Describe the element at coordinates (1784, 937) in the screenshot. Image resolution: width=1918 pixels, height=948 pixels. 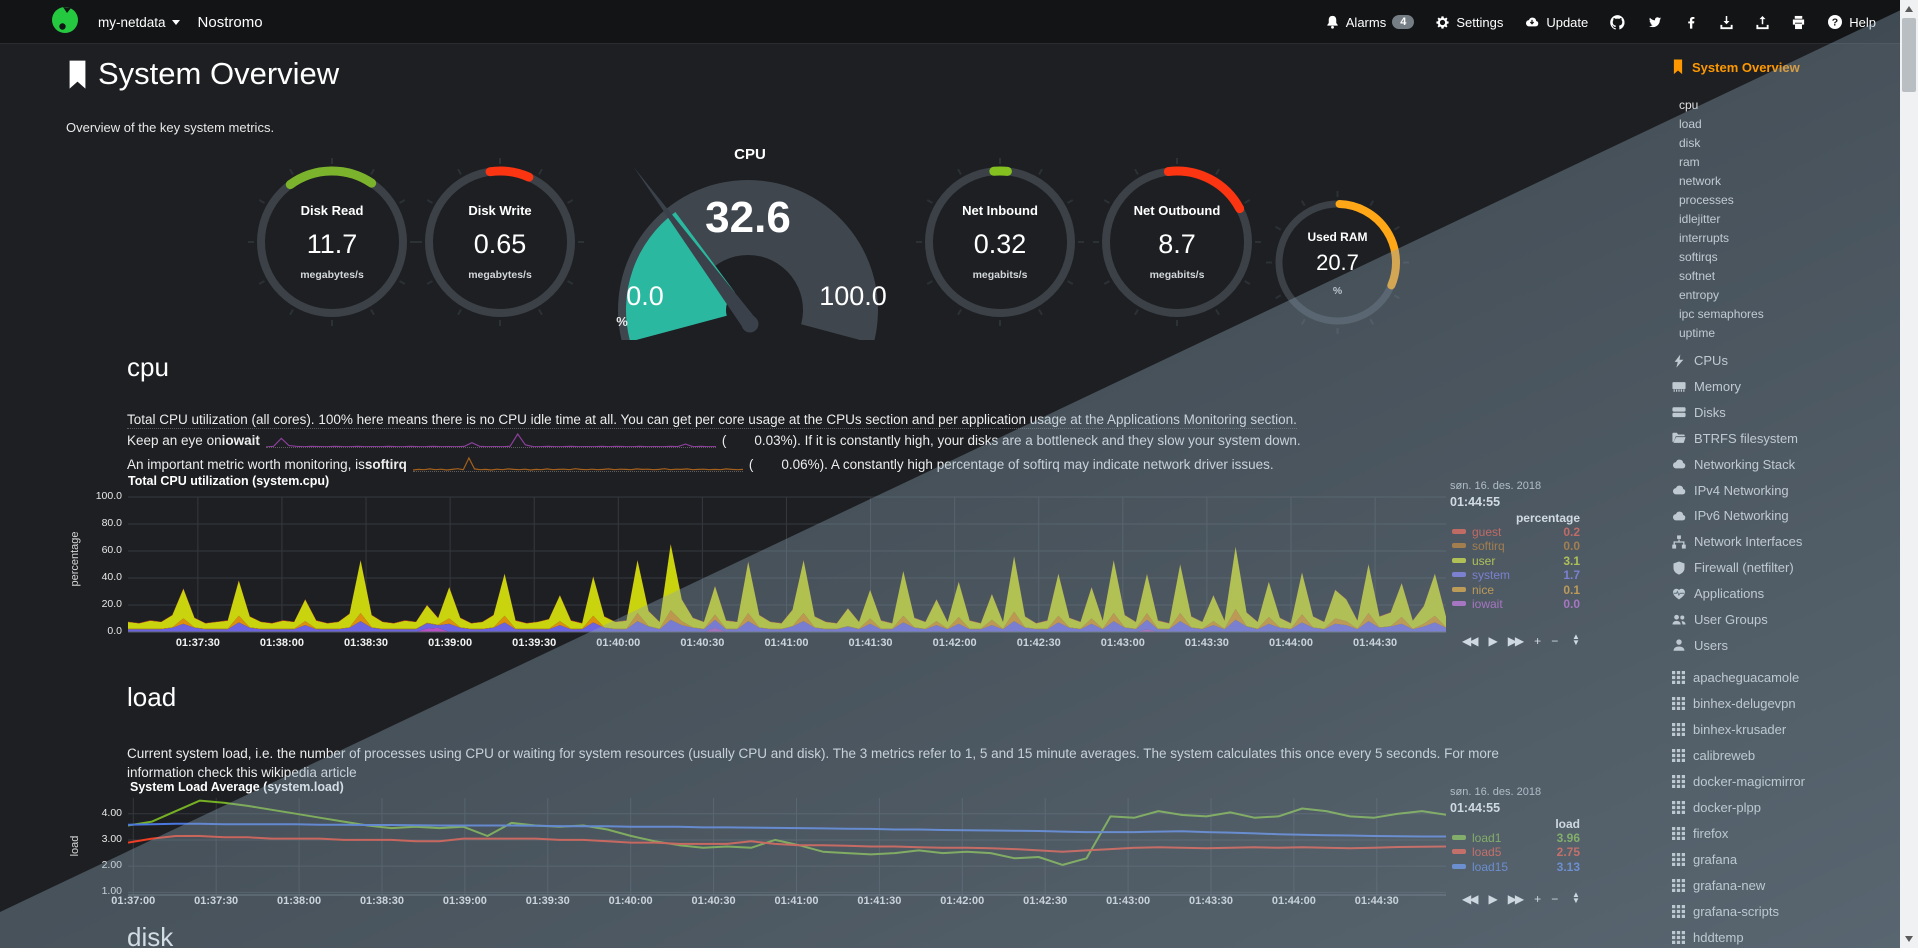
I see `sidebar-app-hddtemp: hddtemp` at that location.